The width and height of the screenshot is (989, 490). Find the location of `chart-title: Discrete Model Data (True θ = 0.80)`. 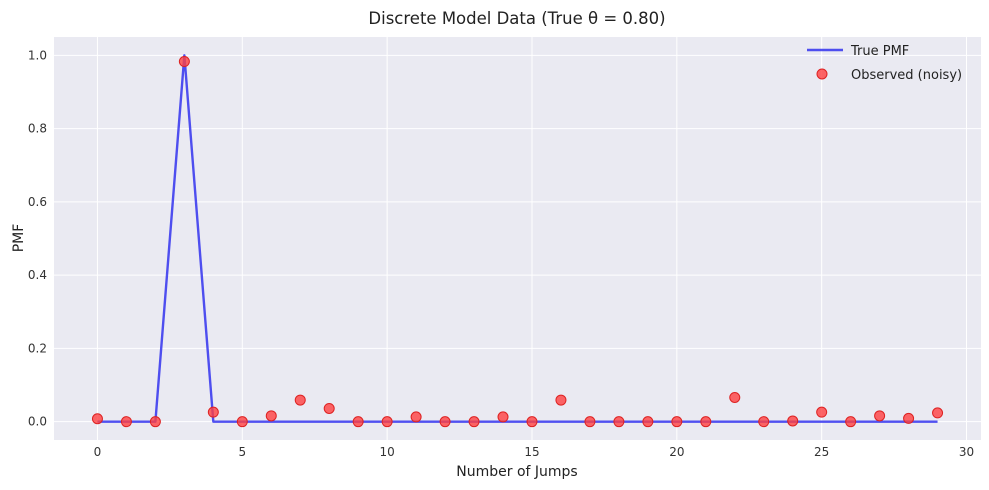

chart-title: Discrete Model Data (True θ = 0.80) is located at coordinates (516, 18).